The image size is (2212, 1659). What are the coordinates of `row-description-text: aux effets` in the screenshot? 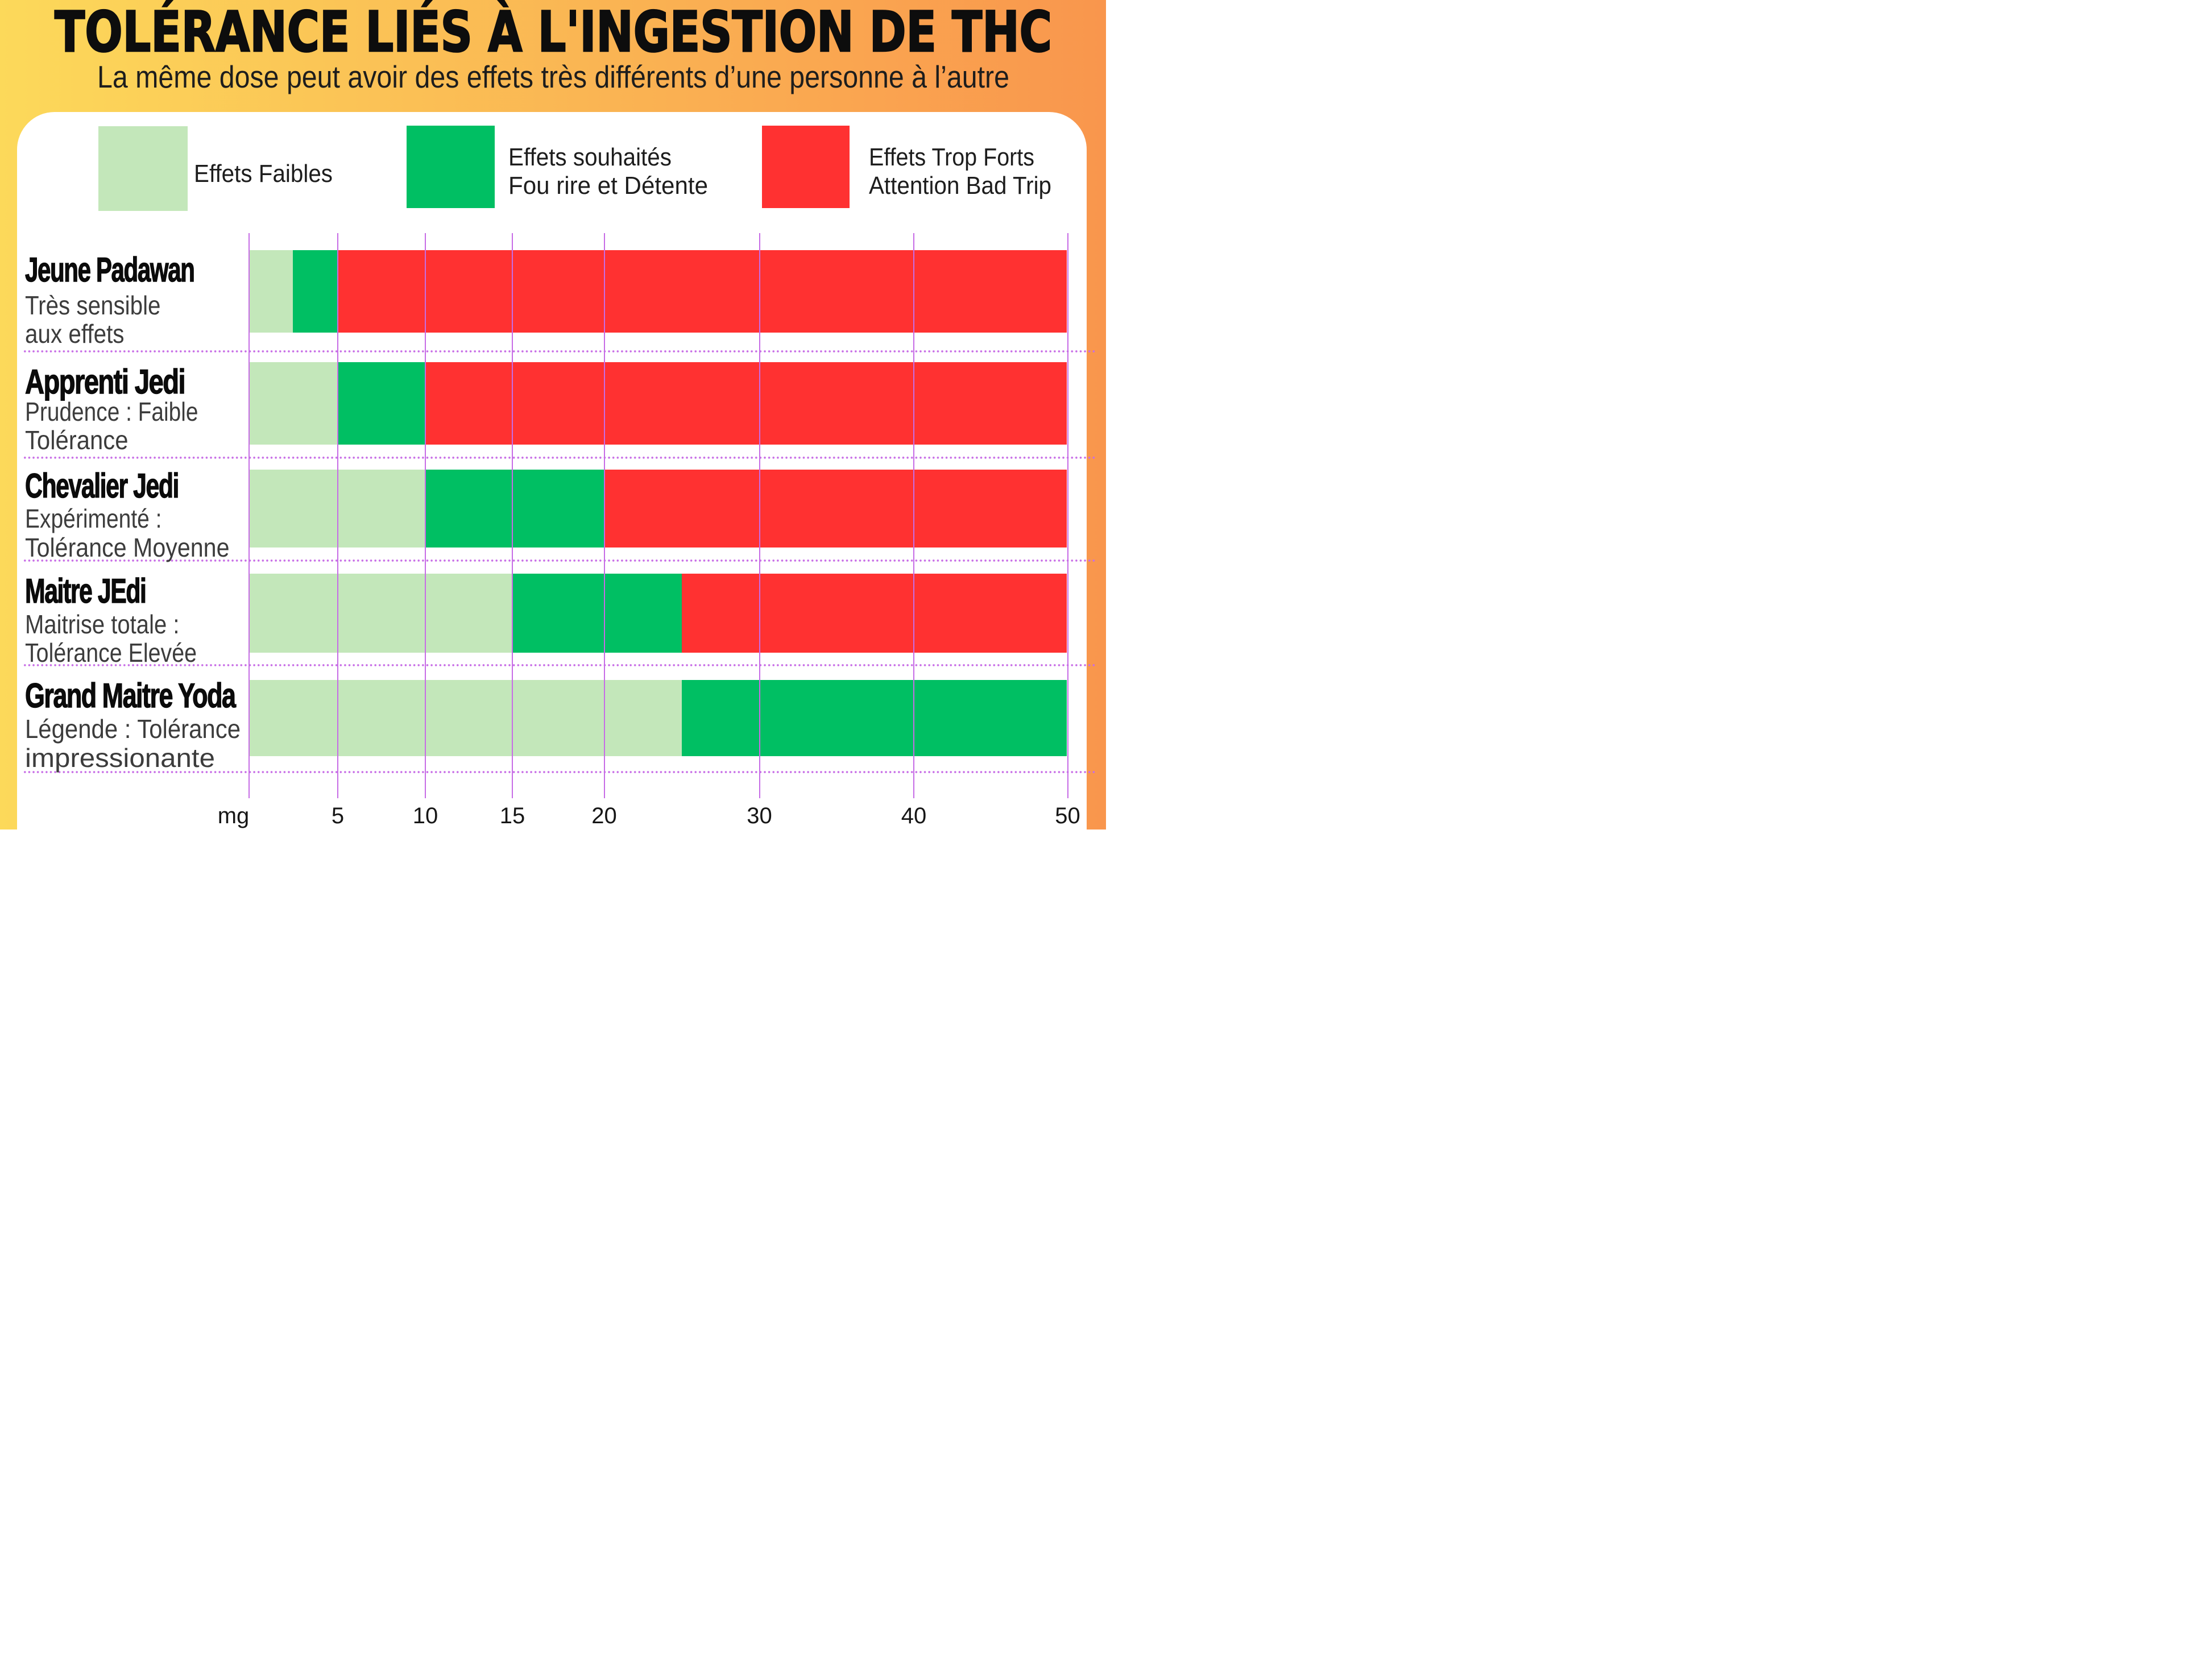 It's located at (75, 334).